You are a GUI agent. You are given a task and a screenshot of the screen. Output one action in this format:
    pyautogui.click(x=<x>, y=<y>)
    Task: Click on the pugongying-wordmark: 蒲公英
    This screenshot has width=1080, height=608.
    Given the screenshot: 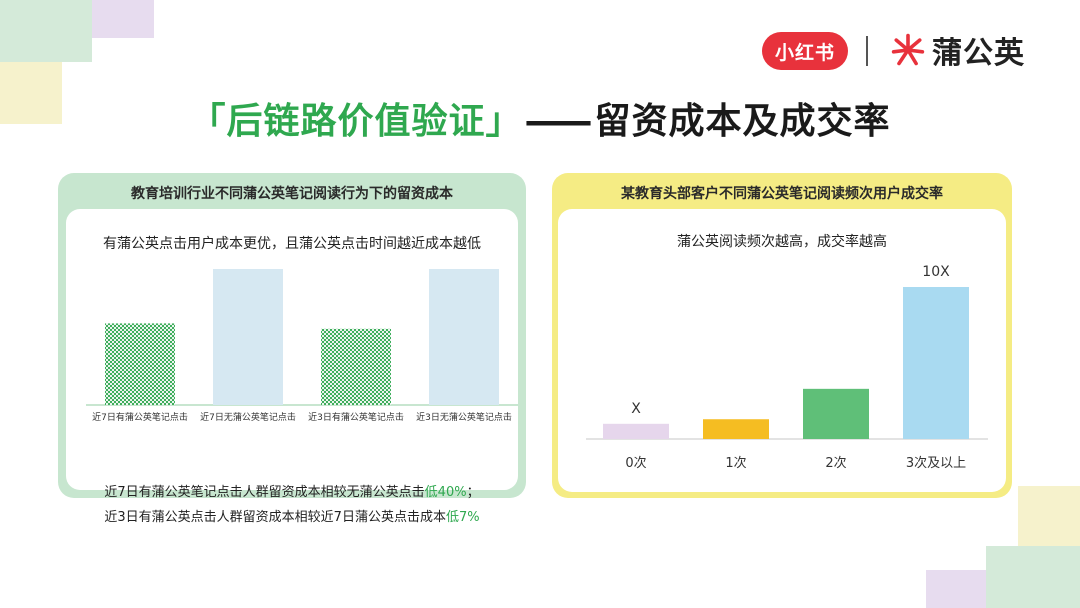 What is the action you would take?
    pyautogui.click(x=978, y=53)
    